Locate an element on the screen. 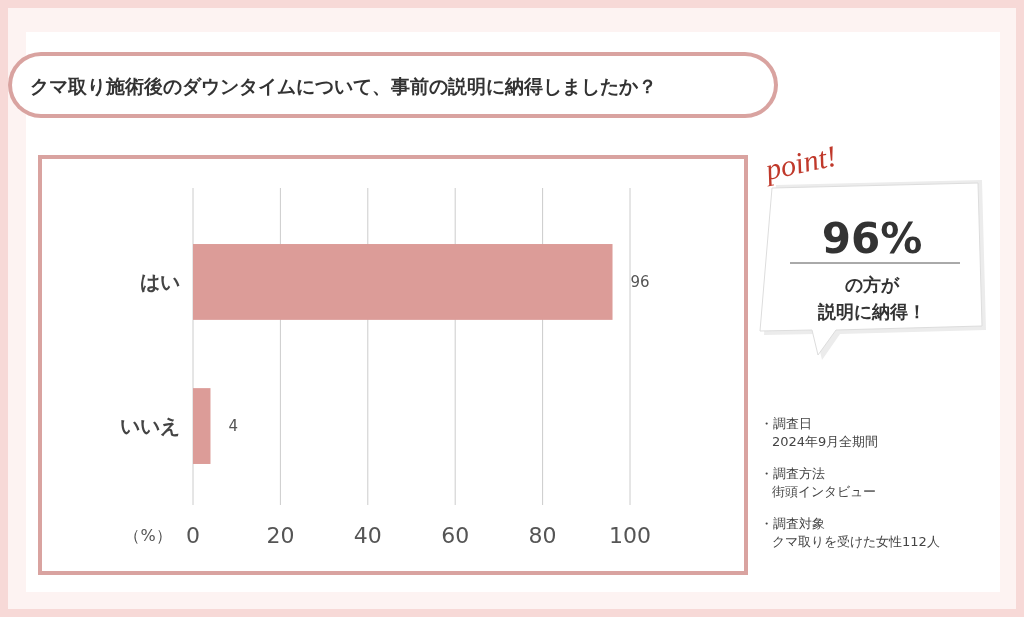 This screenshot has height=617, width=1024. x-tick-label: 60 is located at coordinates (455, 535).